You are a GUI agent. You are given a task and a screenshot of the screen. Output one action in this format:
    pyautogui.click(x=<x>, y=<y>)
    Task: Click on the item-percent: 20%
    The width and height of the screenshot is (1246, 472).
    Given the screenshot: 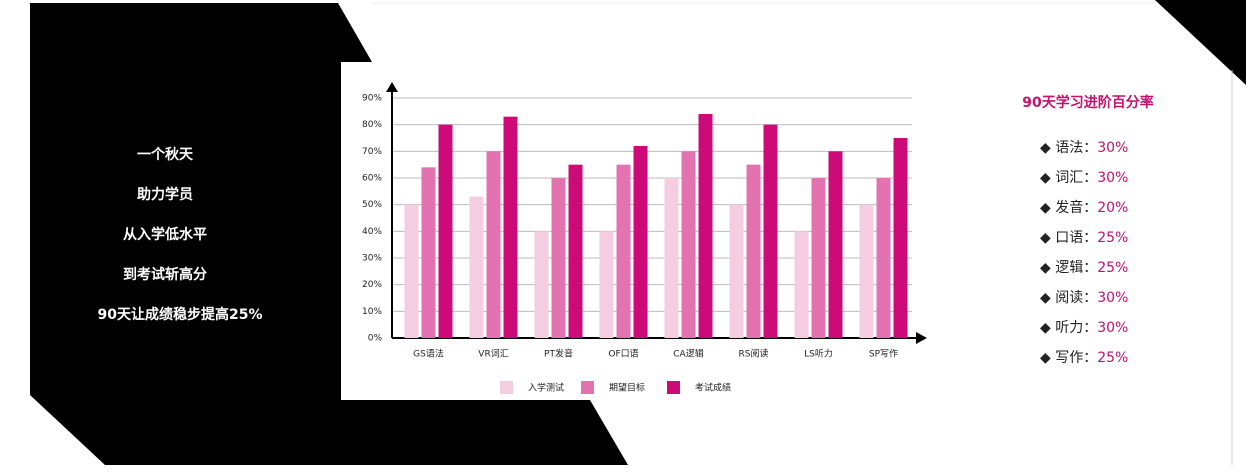 What is the action you would take?
    pyautogui.click(x=1112, y=208)
    